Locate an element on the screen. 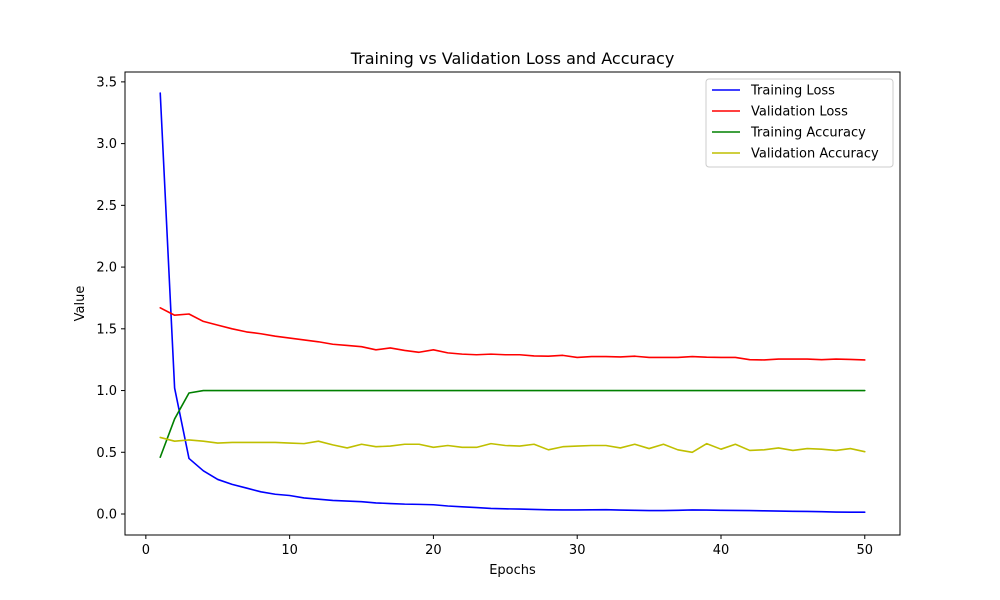  legend-label-0: Training Loss is located at coordinates (792, 91).